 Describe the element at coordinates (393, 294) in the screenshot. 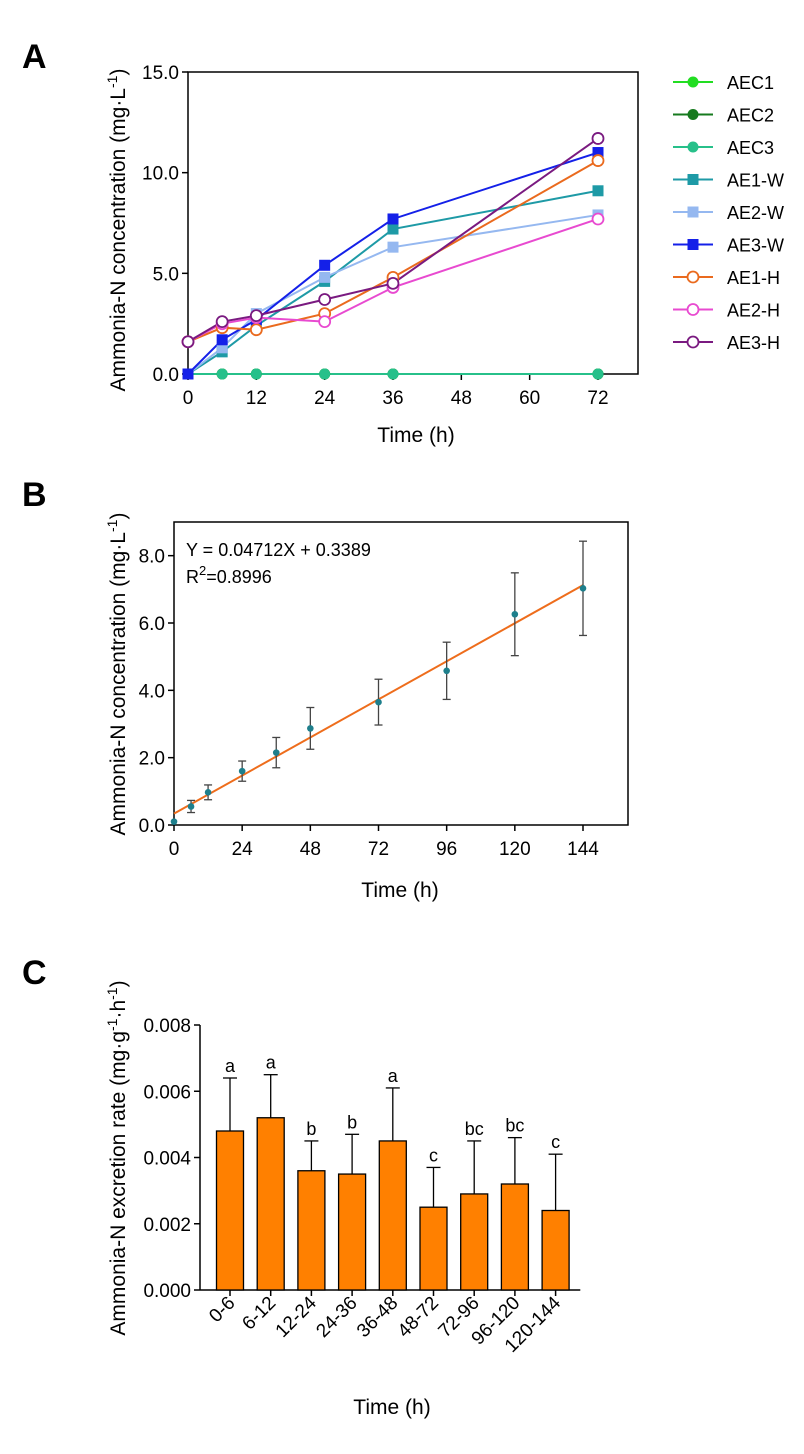

I see `series-line-ae2-w` at that location.